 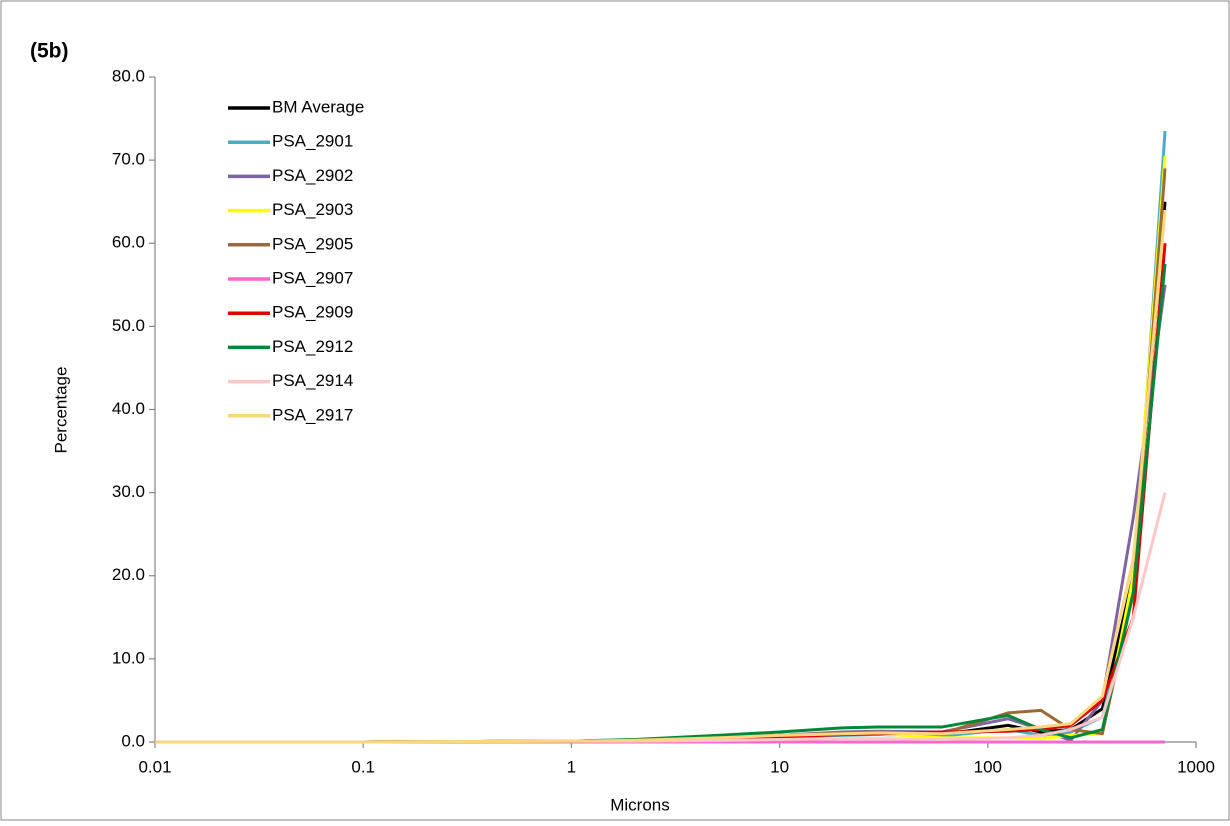 I want to click on legend-label: PSA_2909, so click(x=312, y=312).